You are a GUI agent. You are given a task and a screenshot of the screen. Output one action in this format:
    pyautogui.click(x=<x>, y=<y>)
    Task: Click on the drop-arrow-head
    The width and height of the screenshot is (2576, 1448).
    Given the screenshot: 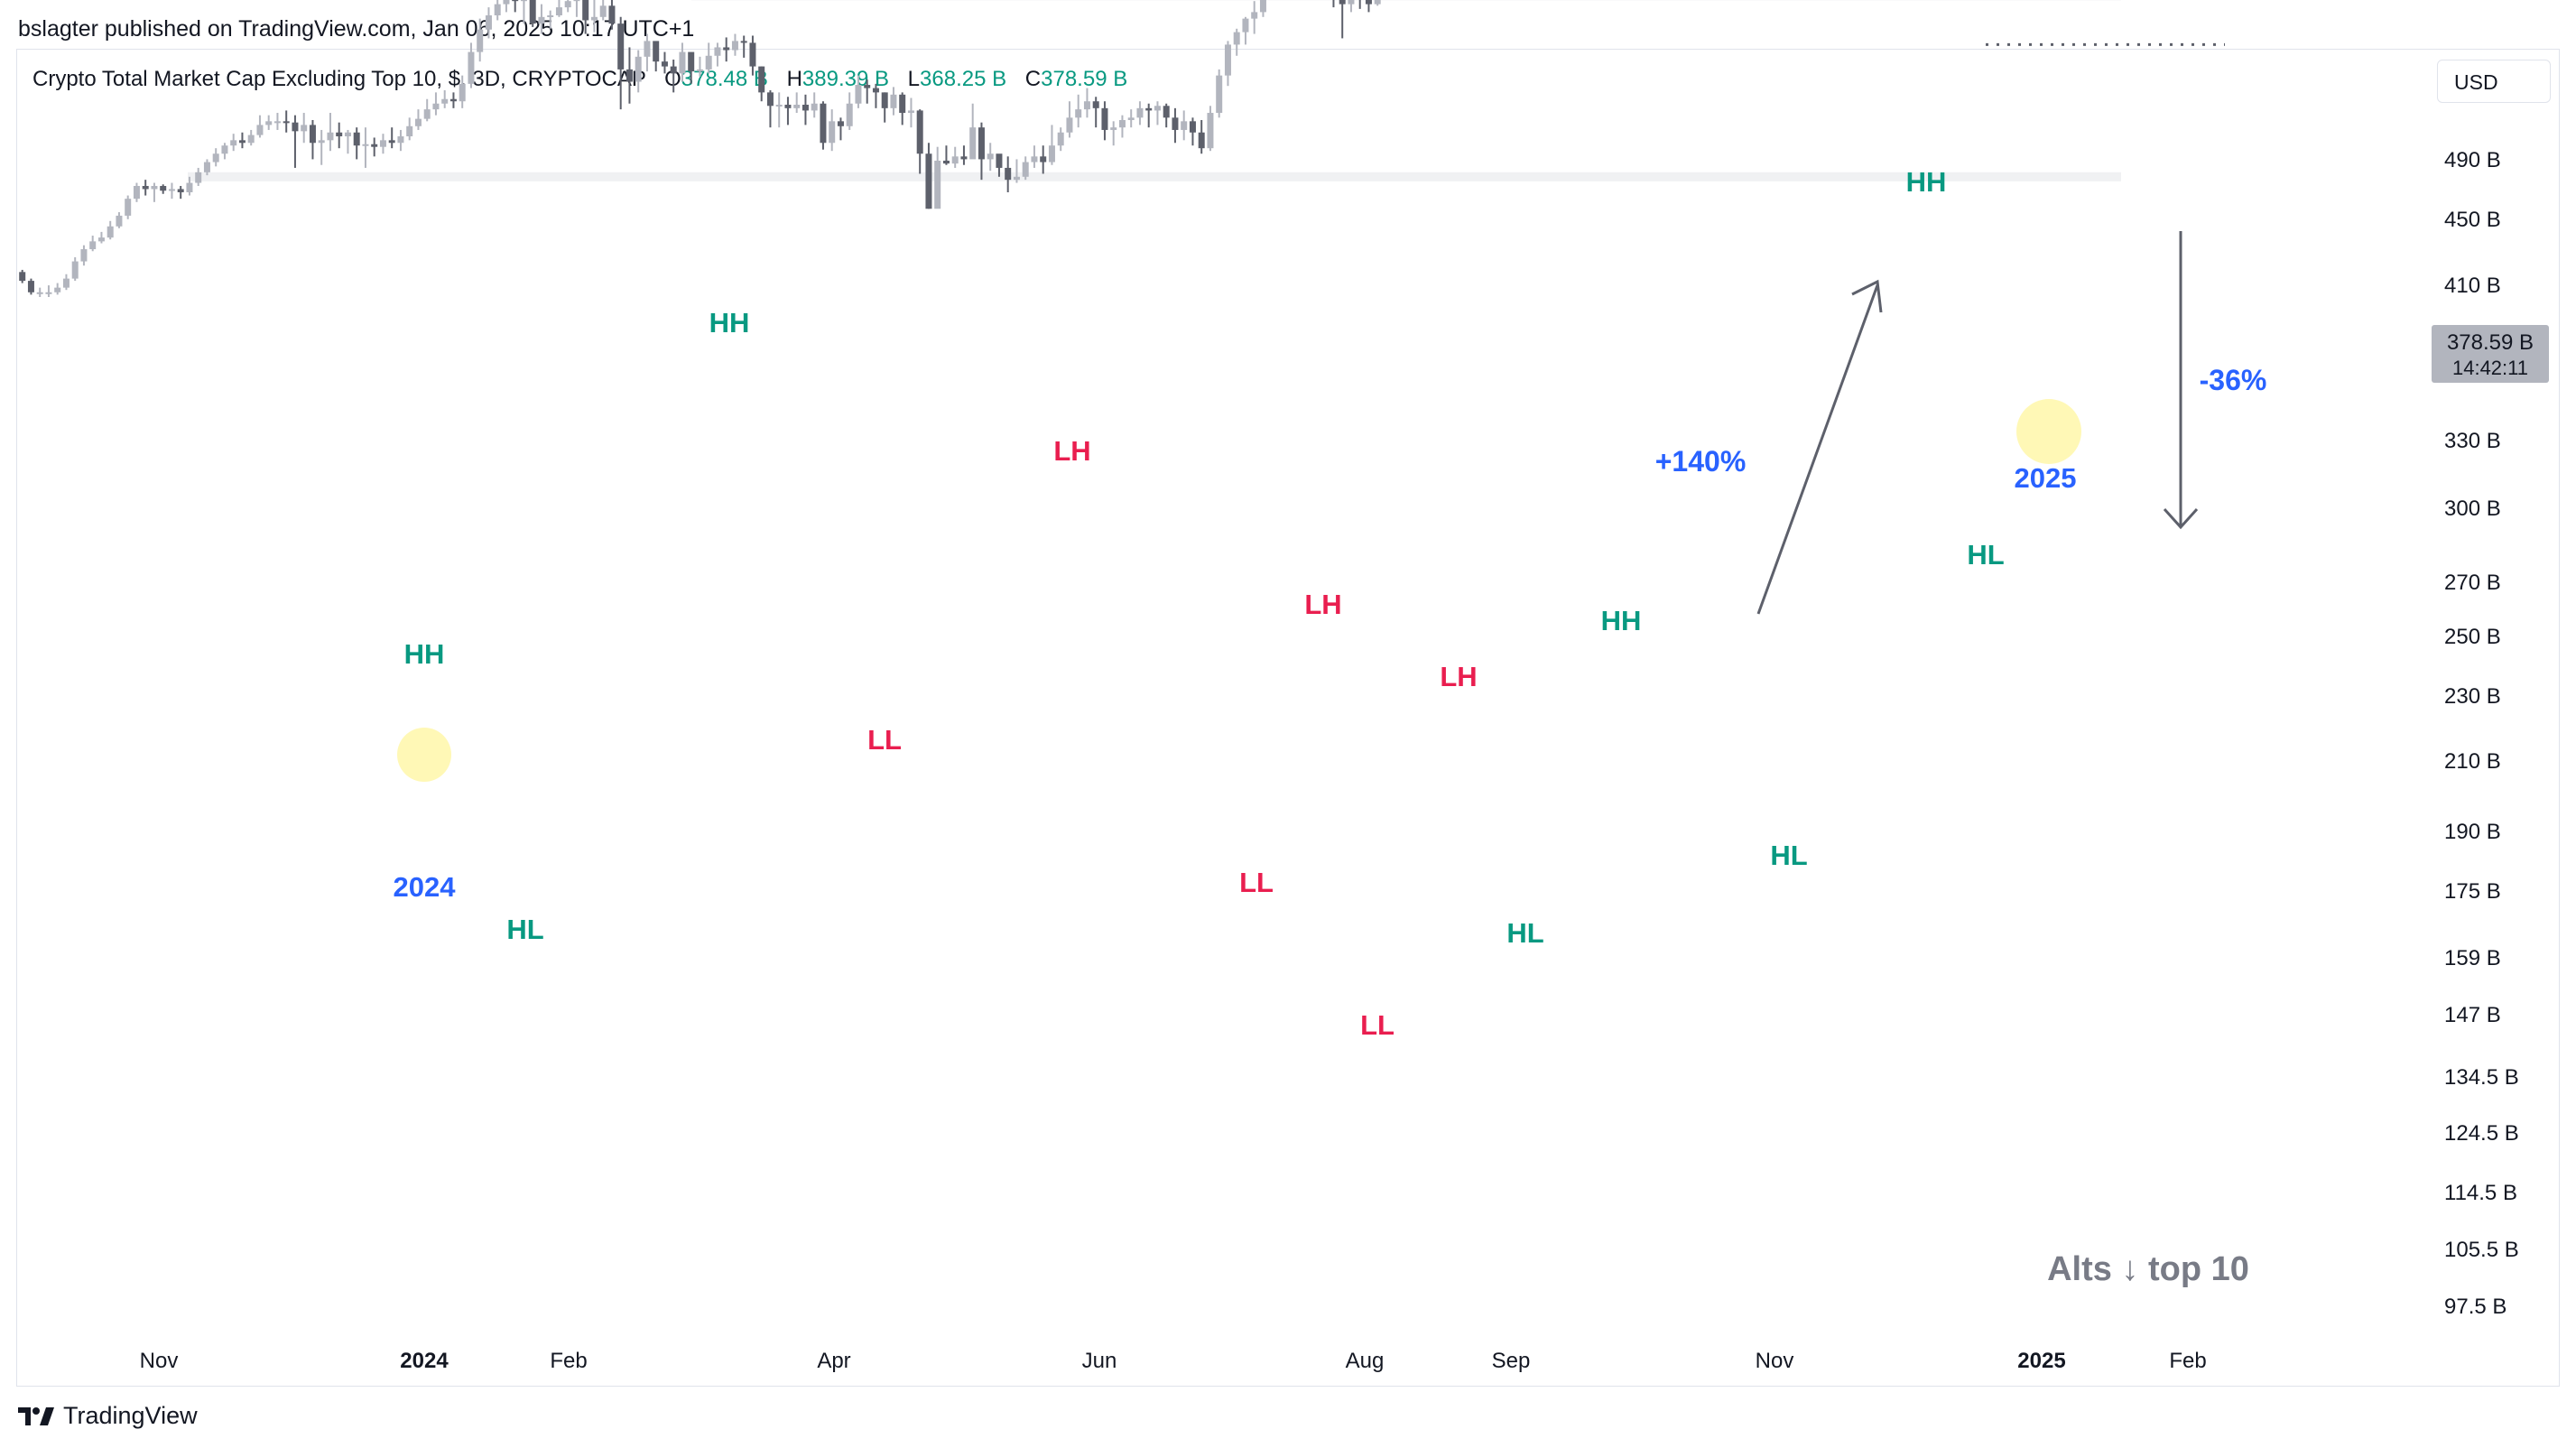 What is the action you would take?
    pyautogui.click(x=2181, y=518)
    